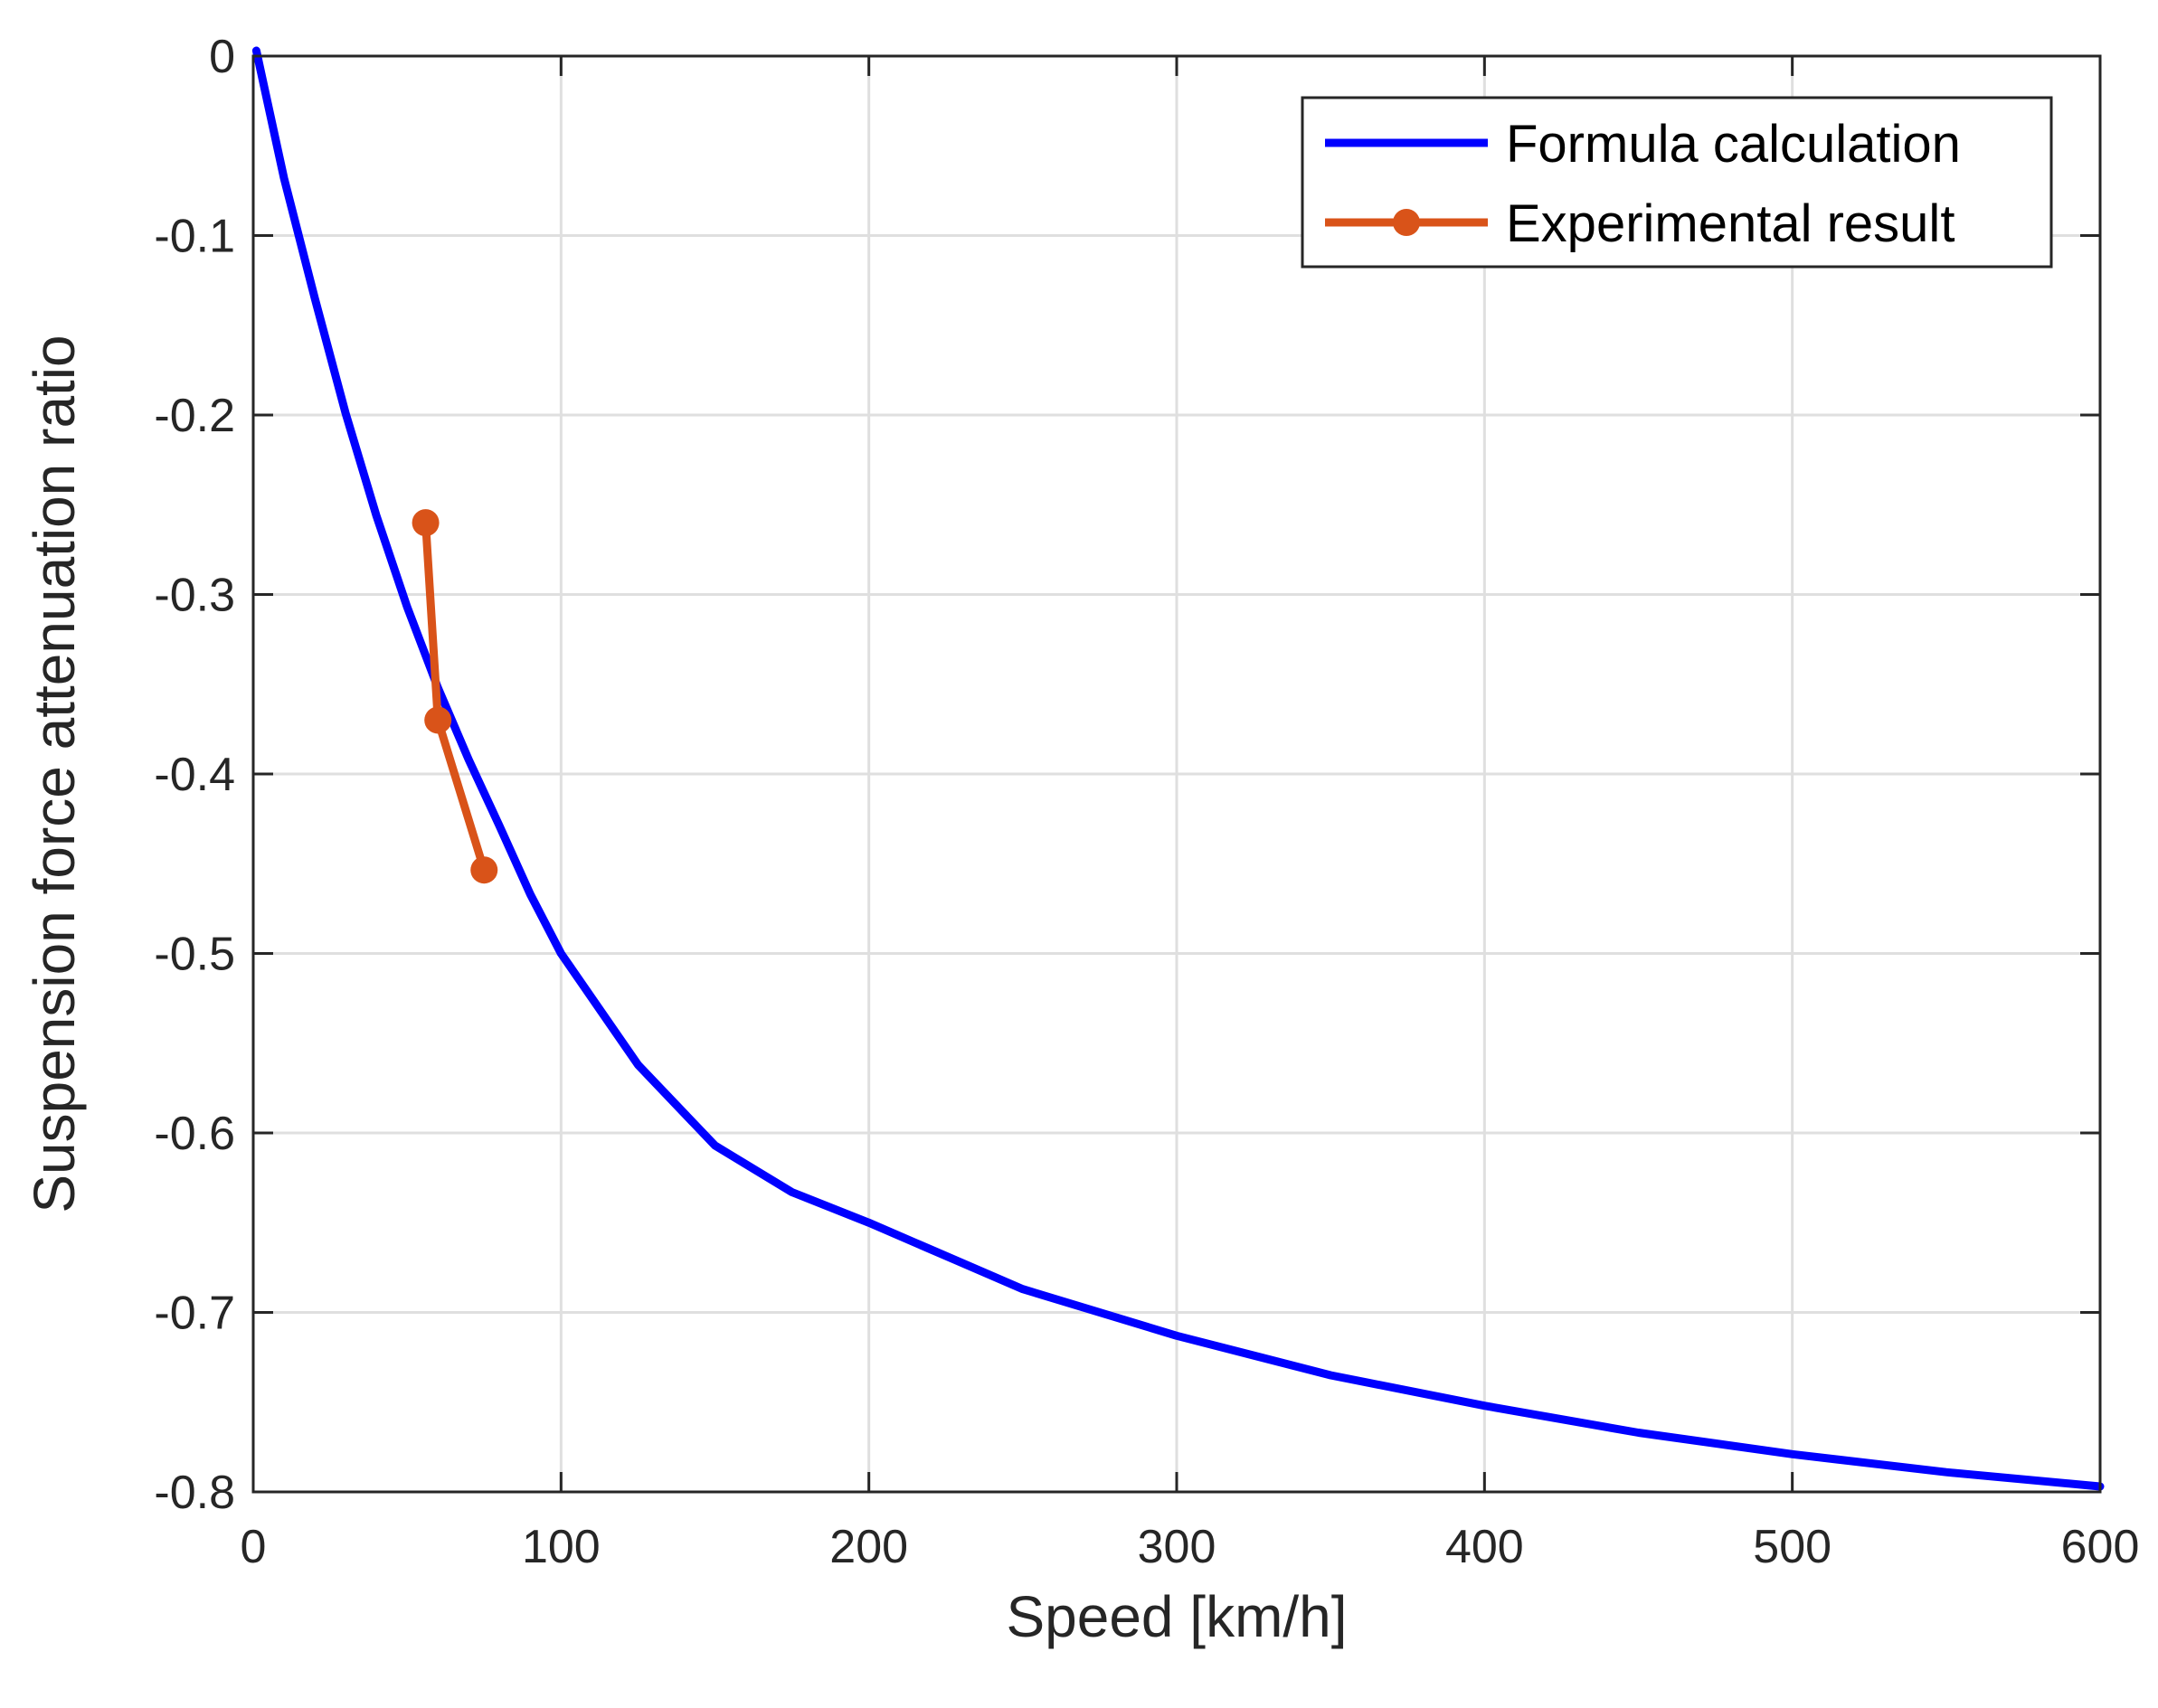  I want to click on y-tick-label: -0.7, so click(194, 1314).